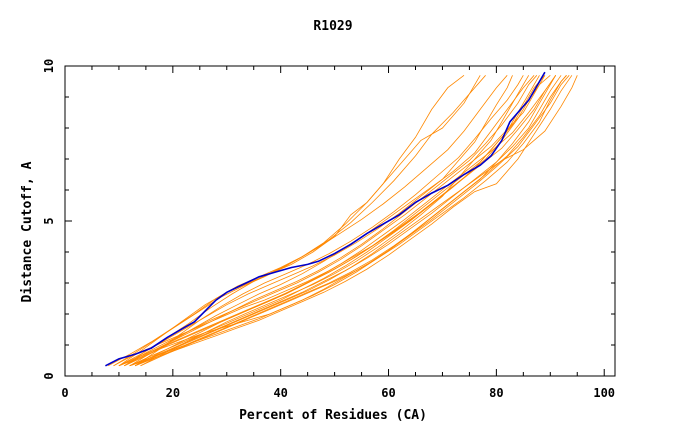 This screenshot has height=440, width=680. I want to click on y-tick-label: 5, so click(49, 220).